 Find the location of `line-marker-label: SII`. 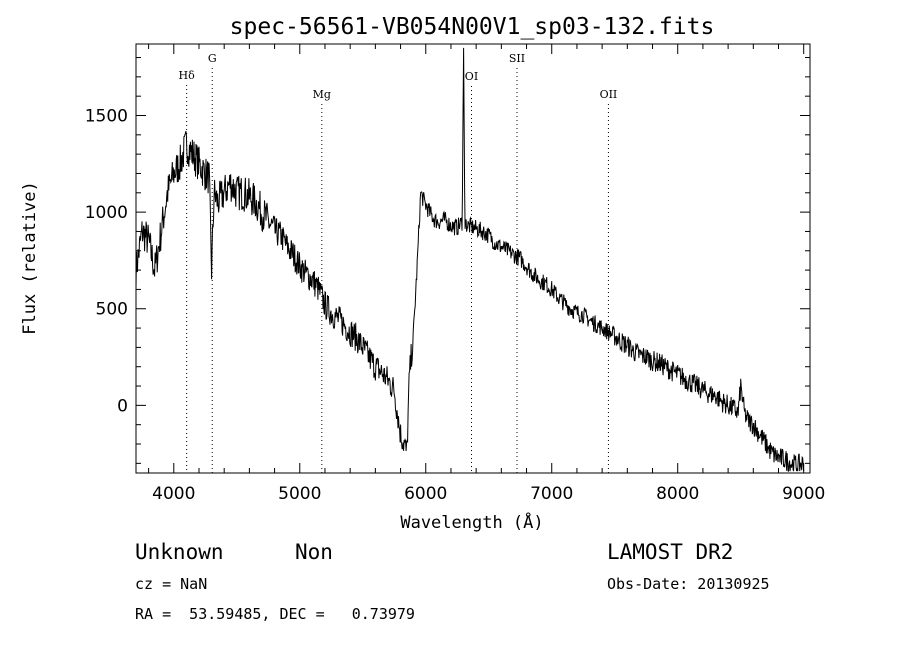

line-marker-label: SII is located at coordinates (517, 58).